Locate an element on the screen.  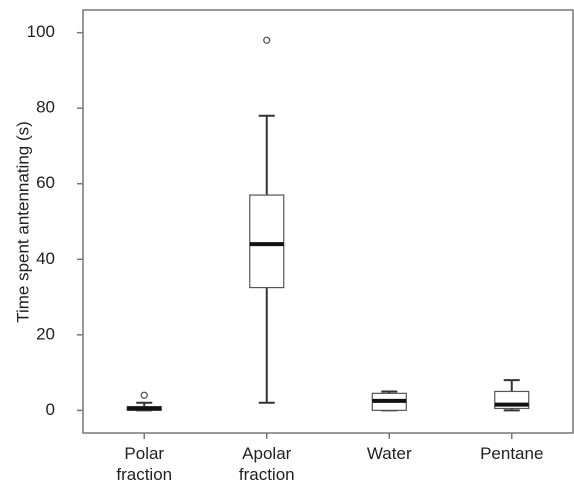
y-tick-label: 20 is located at coordinates (45, 333).